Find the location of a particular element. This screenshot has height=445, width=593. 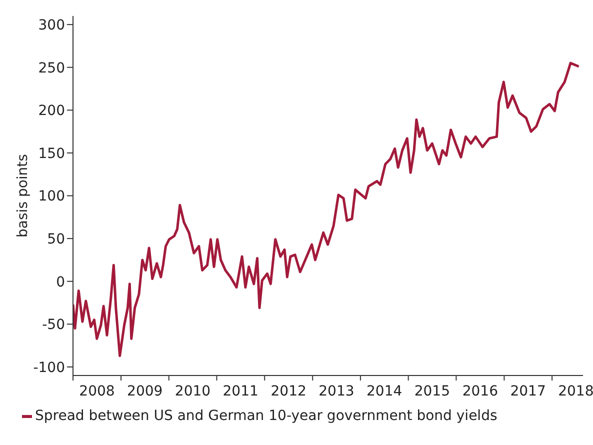

y-tick-label: -100 is located at coordinates (49, 368).